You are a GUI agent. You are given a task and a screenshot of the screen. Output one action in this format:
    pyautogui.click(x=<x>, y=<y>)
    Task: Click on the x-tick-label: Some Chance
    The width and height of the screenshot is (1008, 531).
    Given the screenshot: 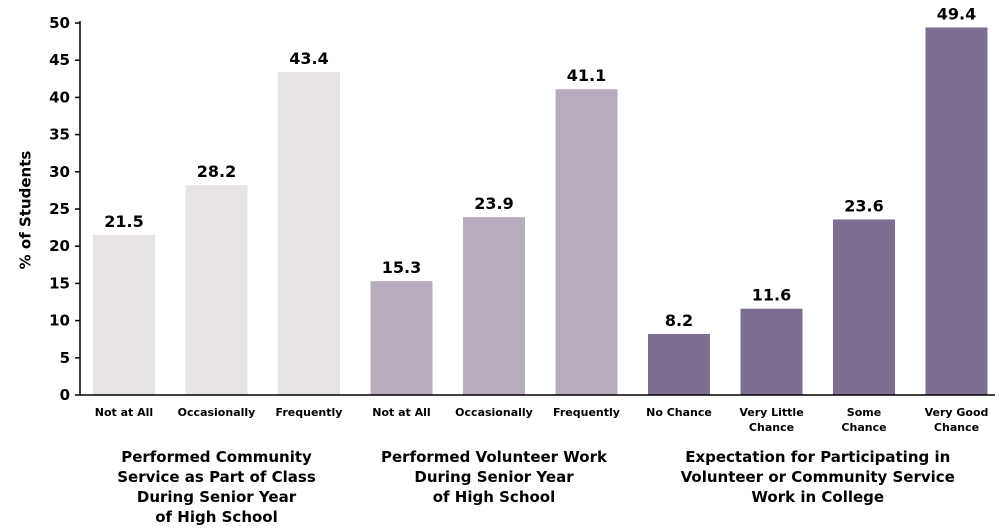 What is the action you would take?
    pyautogui.click(x=863, y=420)
    